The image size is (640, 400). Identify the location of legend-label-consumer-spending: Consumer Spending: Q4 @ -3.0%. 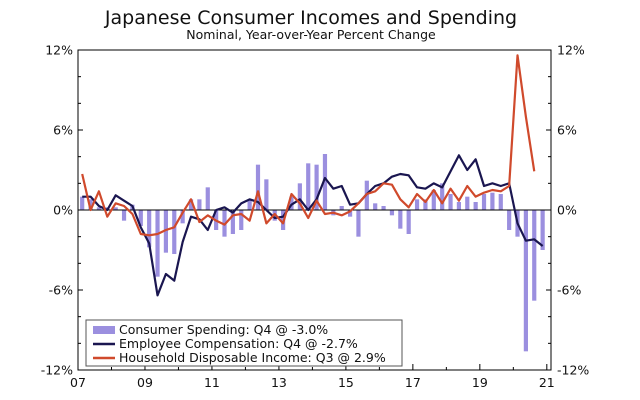
(223, 329).